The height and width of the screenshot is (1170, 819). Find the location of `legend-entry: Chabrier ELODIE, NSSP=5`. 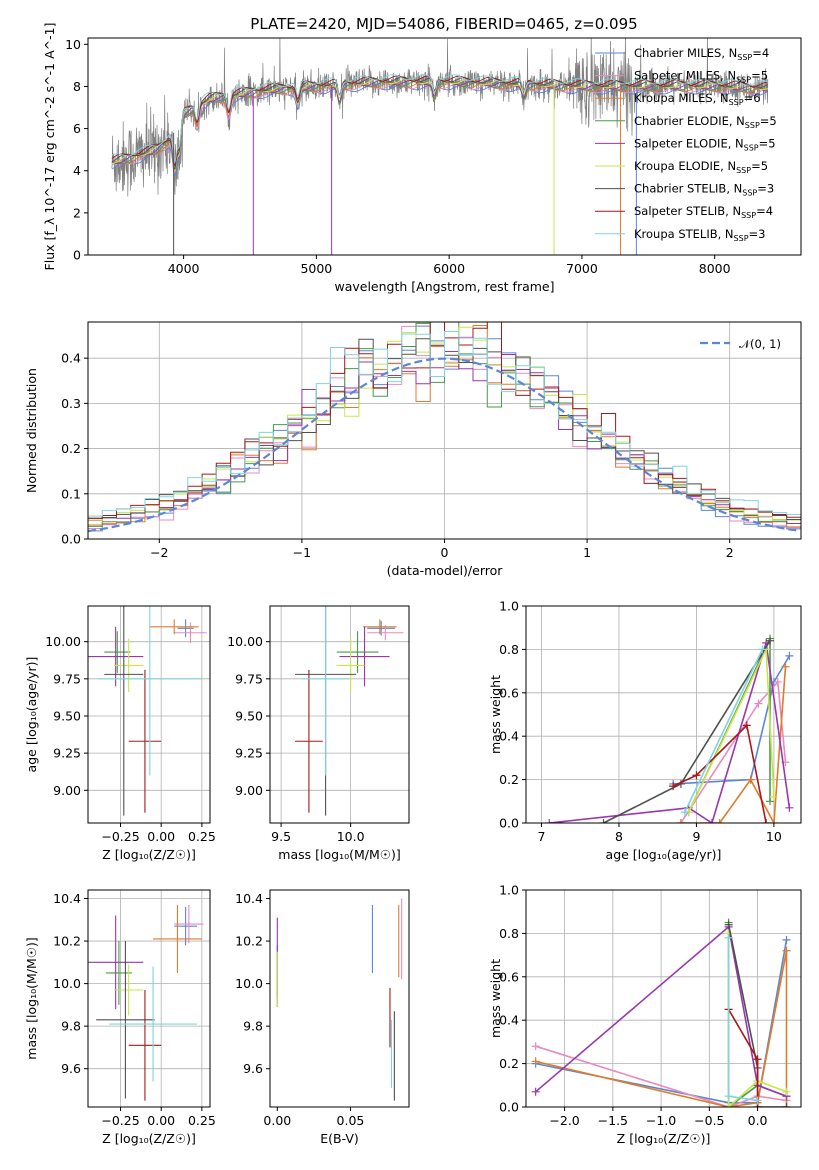

legend-entry: Chabrier ELODIE, NSSP=5 is located at coordinates (705, 122).